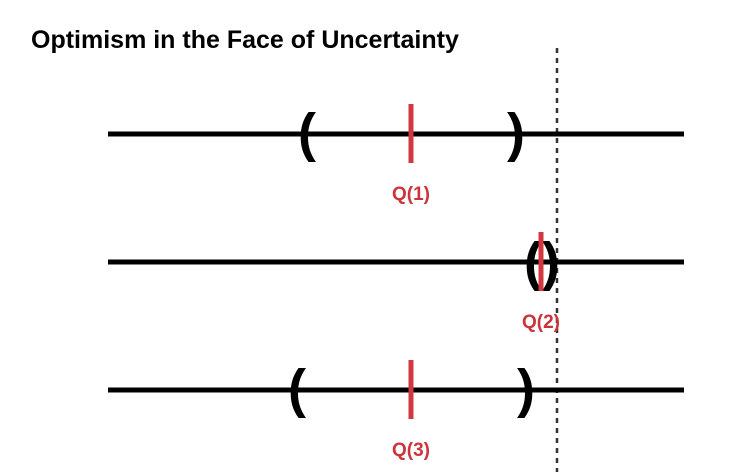 The height and width of the screenshot is (472, 732). What do you see at coordinates (307, 133) in the screenshot?
I see `arm-1-lower-bracket: (` at bounding box center [307, 133].